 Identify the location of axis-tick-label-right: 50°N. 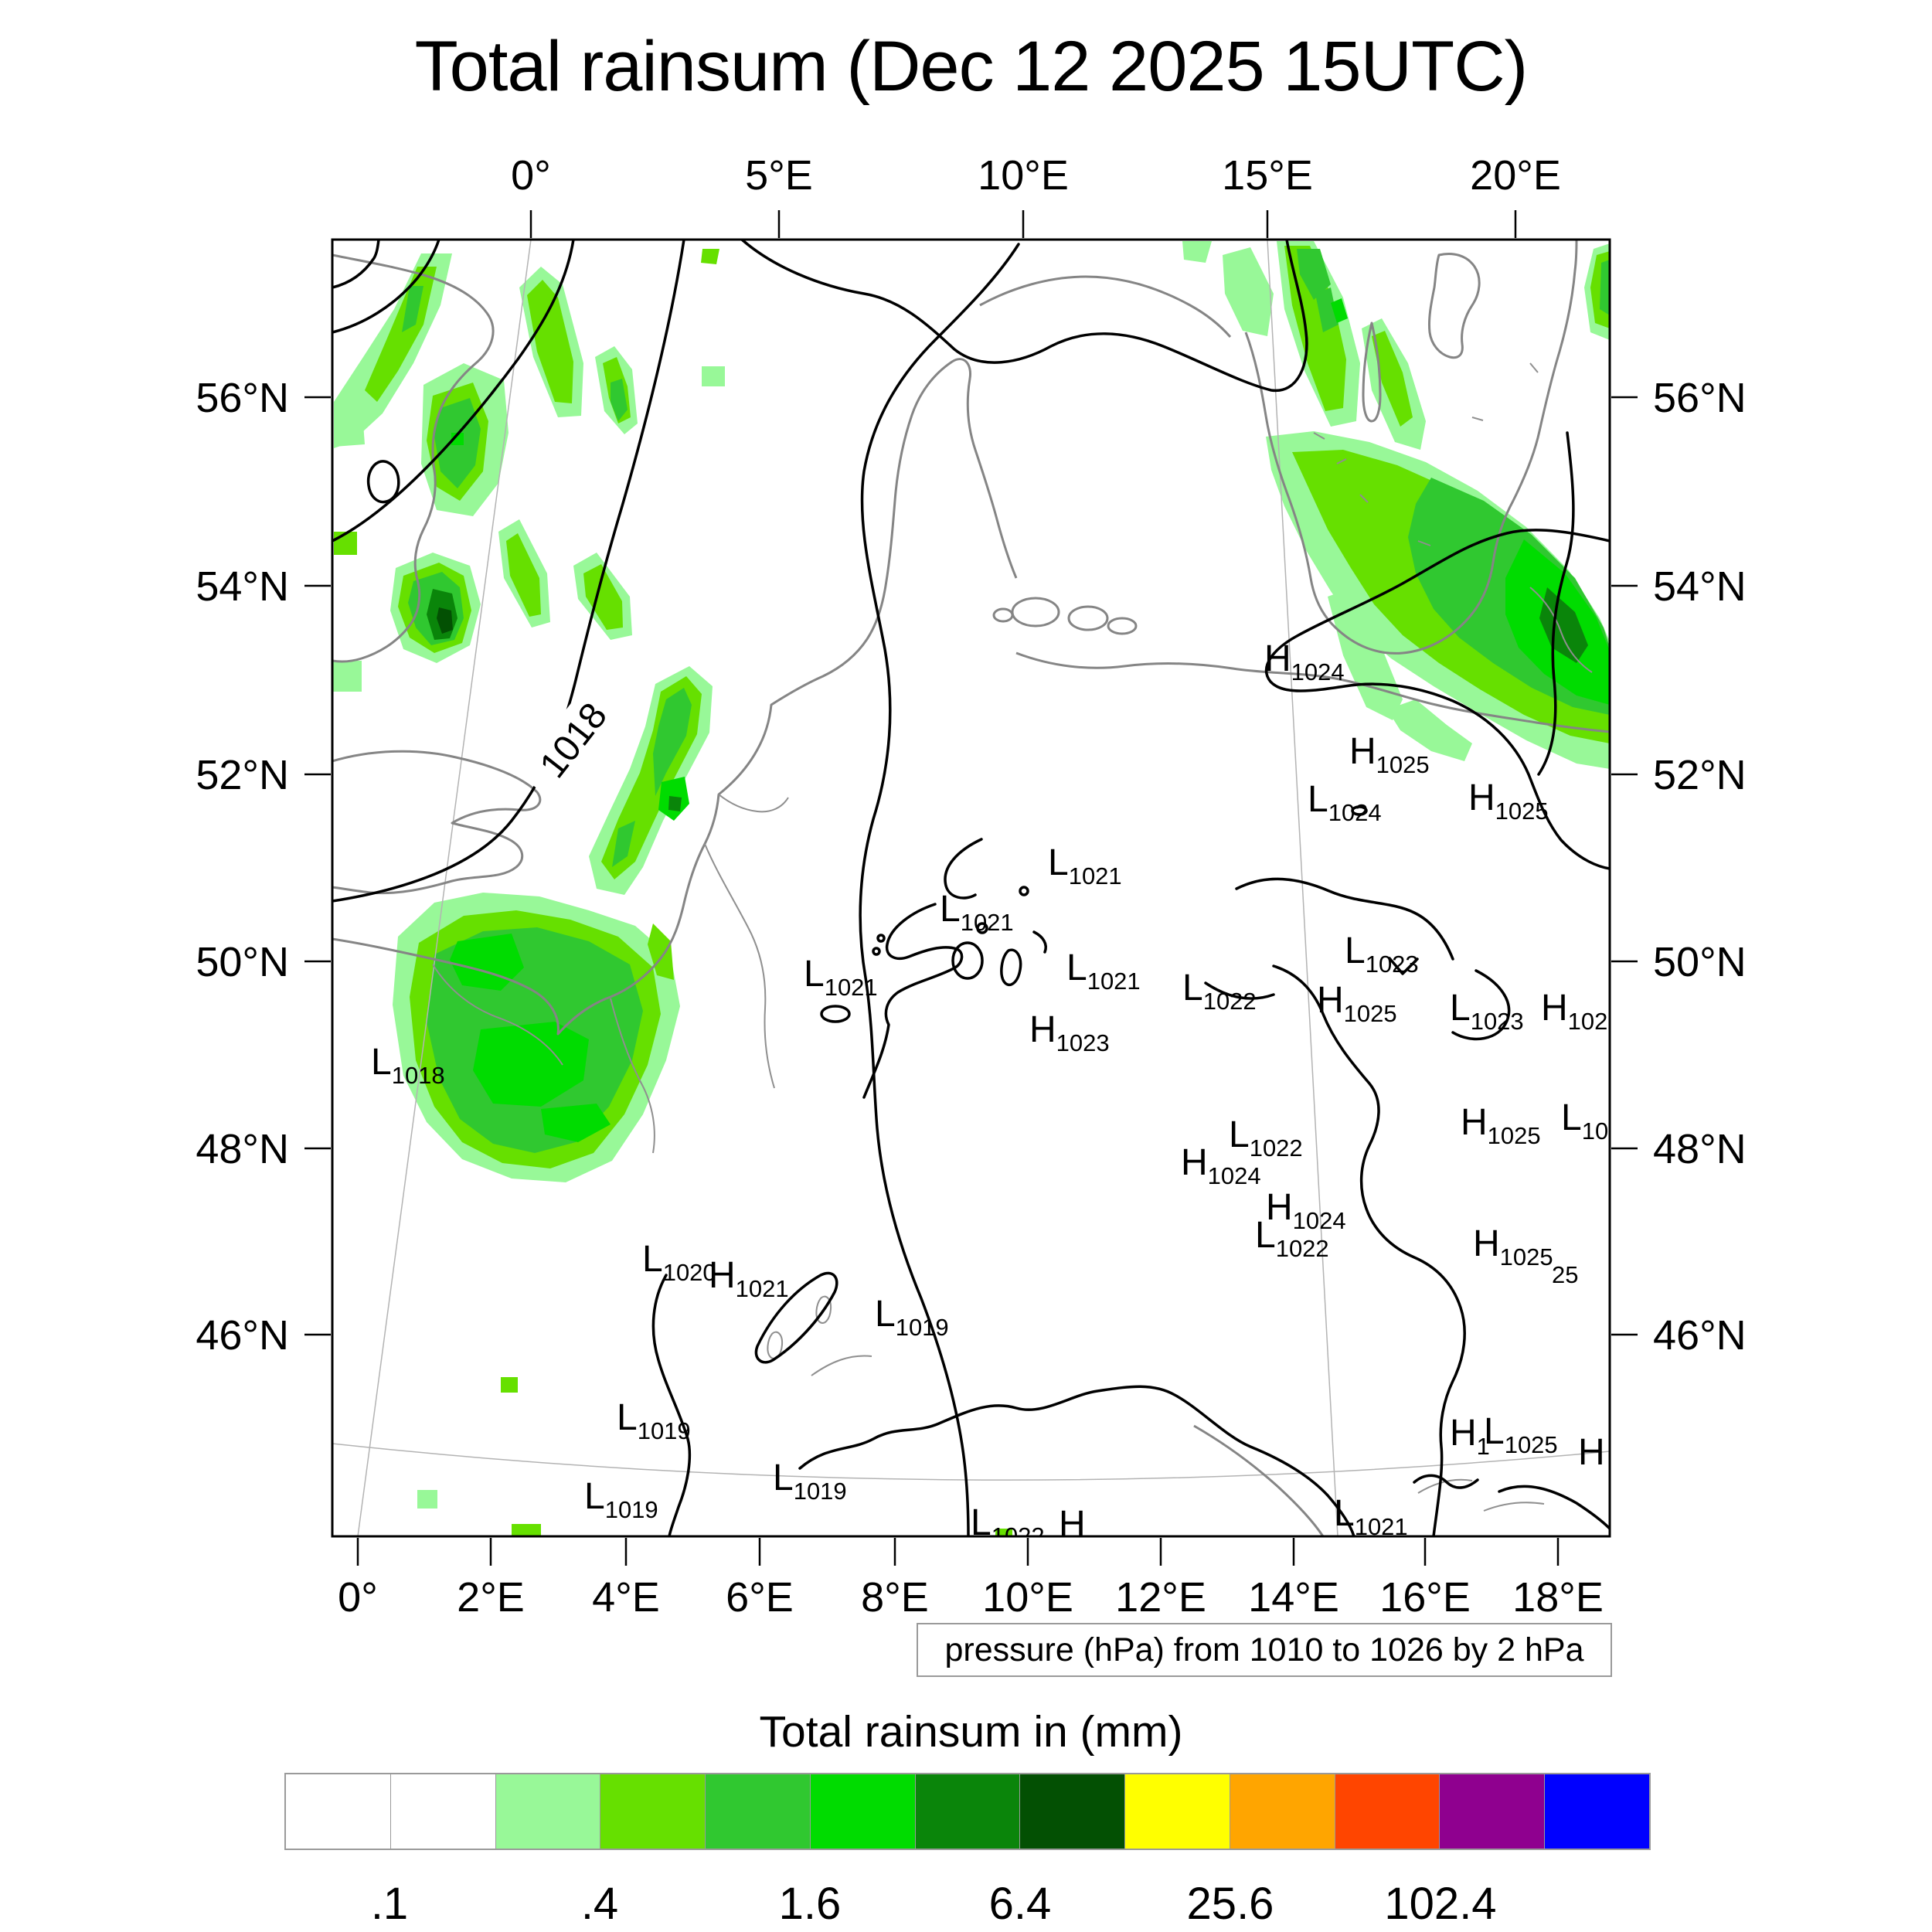
(1700, 962).